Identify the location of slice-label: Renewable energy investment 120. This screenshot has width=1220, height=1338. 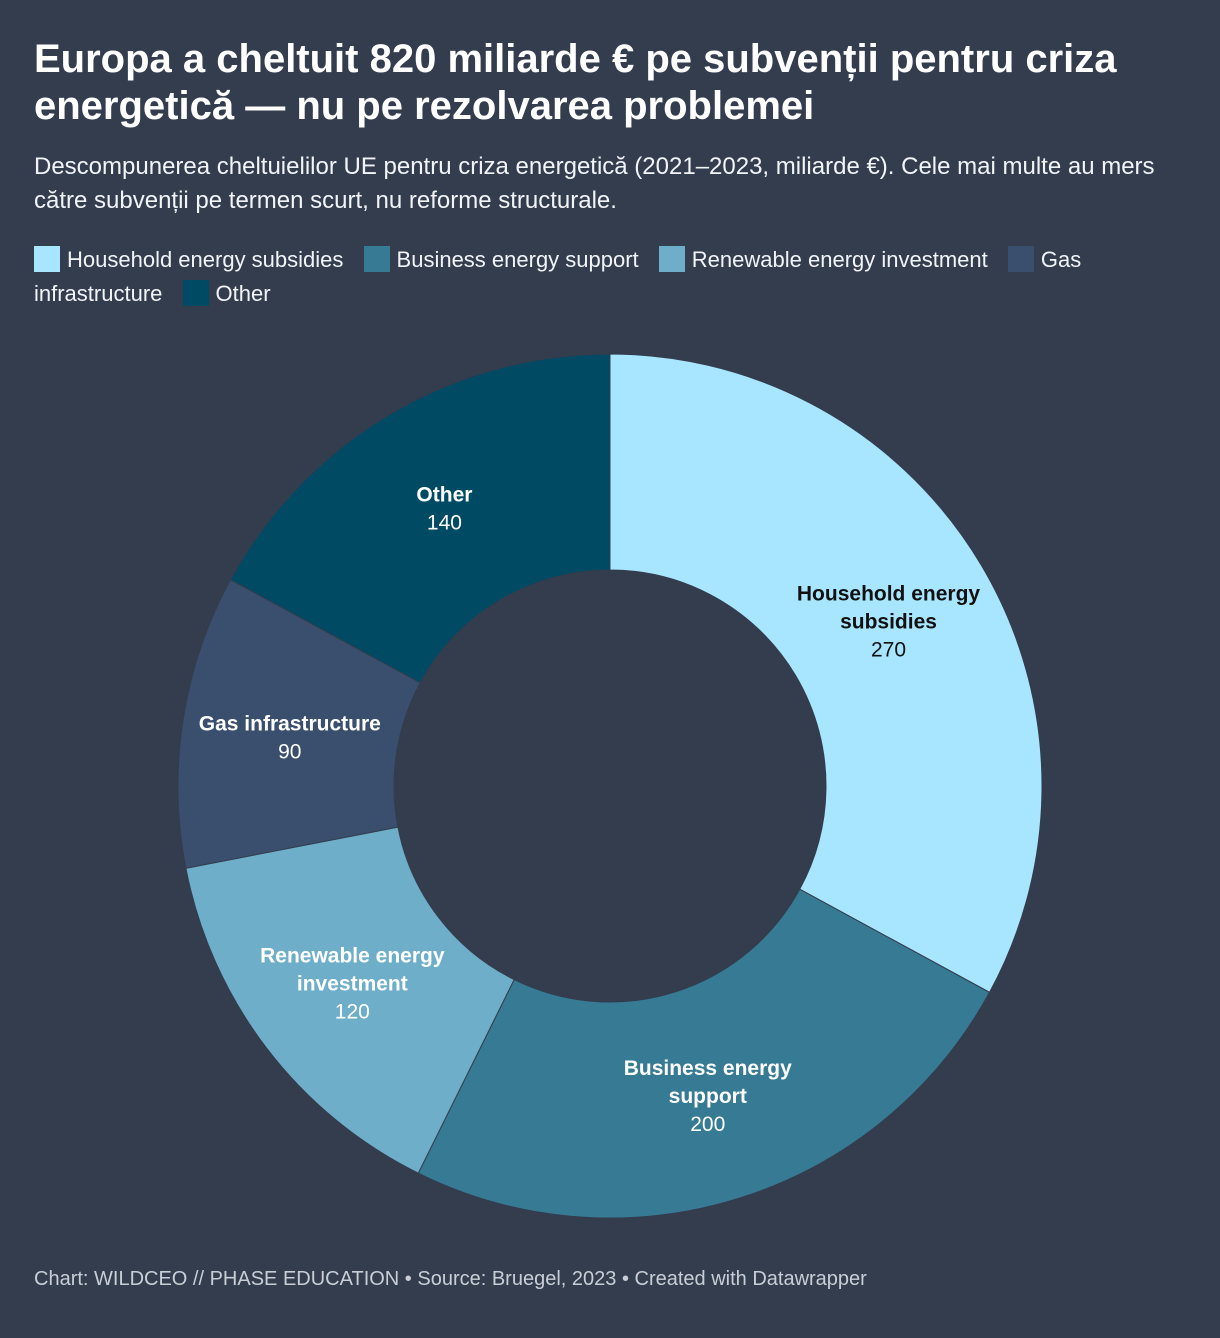
(352, 983).